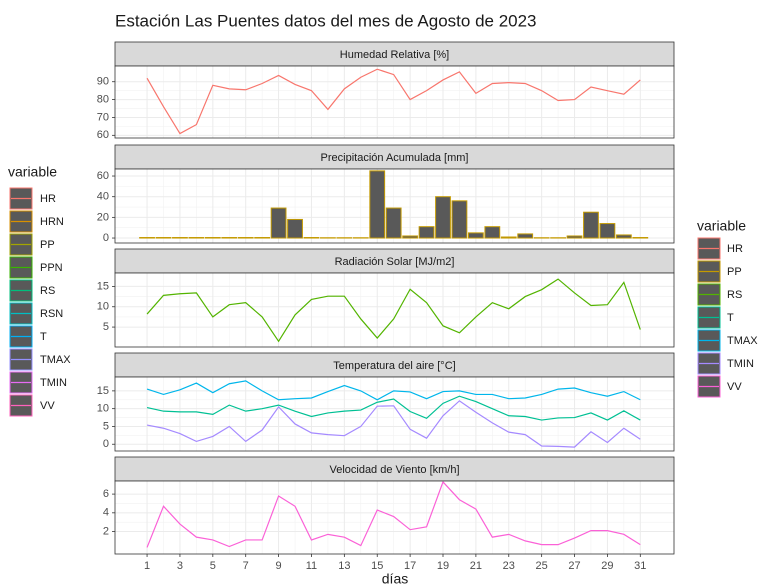 The width and height of the screenshot is (760, 587). Describe the element at coordinates (106, 494) in the screenshot. I see `y-tick-label: 6` at that location.